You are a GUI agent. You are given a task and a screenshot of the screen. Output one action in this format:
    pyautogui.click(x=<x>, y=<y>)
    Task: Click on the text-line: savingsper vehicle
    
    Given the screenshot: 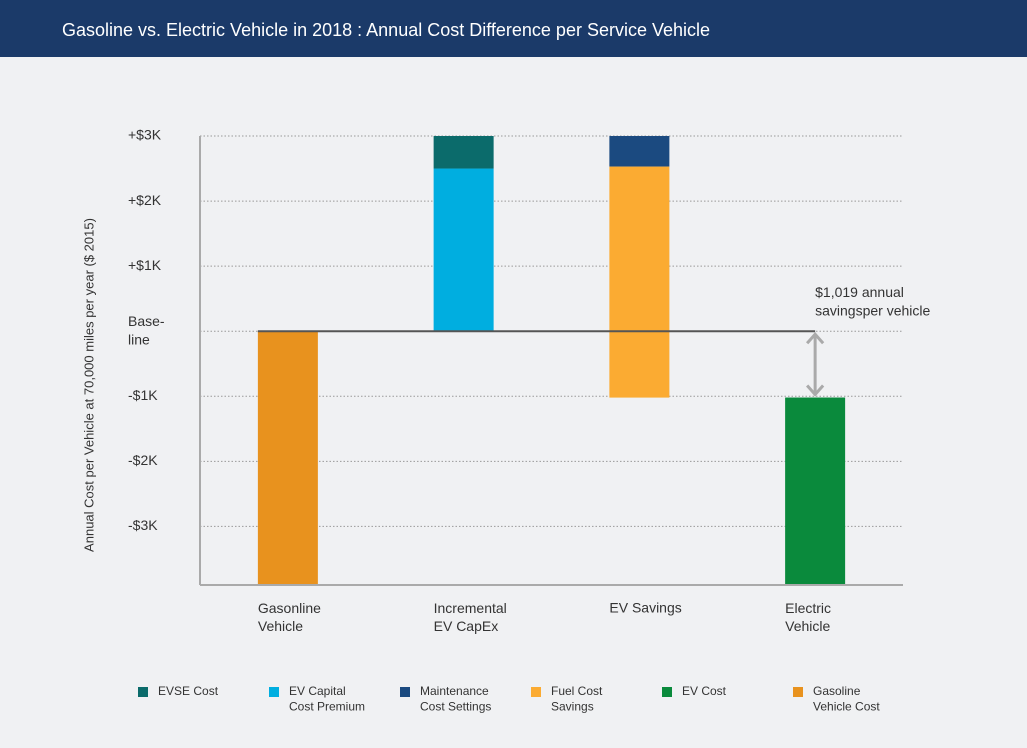 What is the action you would take?
    pyautogui.click(x=872, y=310)
    